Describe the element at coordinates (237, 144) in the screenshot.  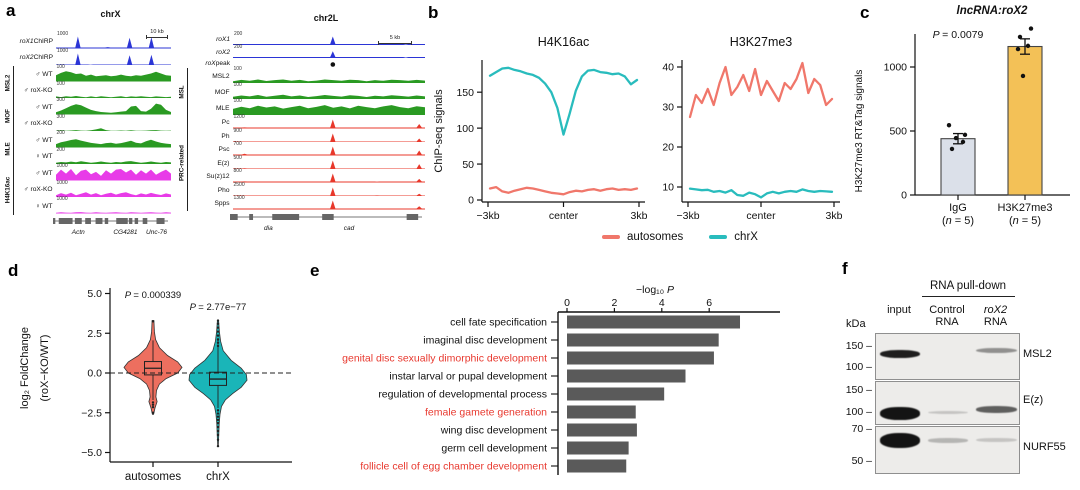
I see `track-scale-value: 700` at that location.